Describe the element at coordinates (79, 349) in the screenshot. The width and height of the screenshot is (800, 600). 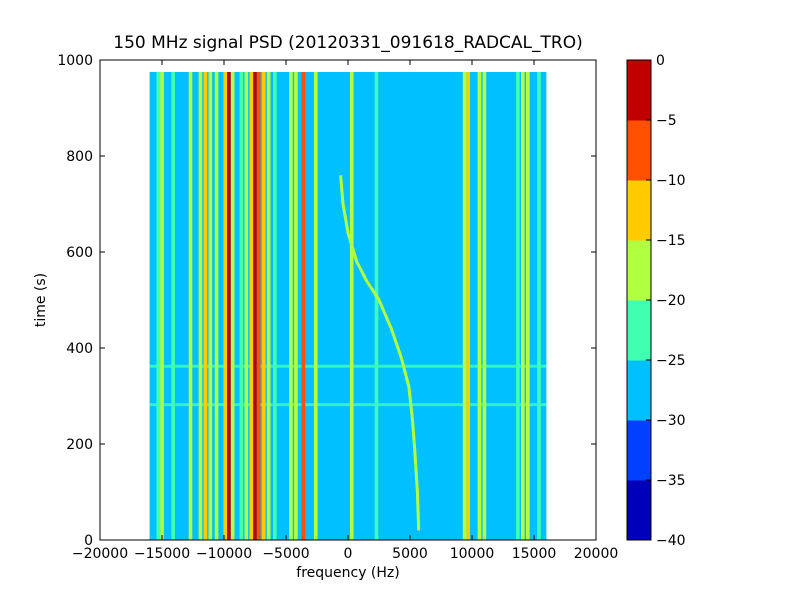
I see `y-tick-label-2: 400` at that location.